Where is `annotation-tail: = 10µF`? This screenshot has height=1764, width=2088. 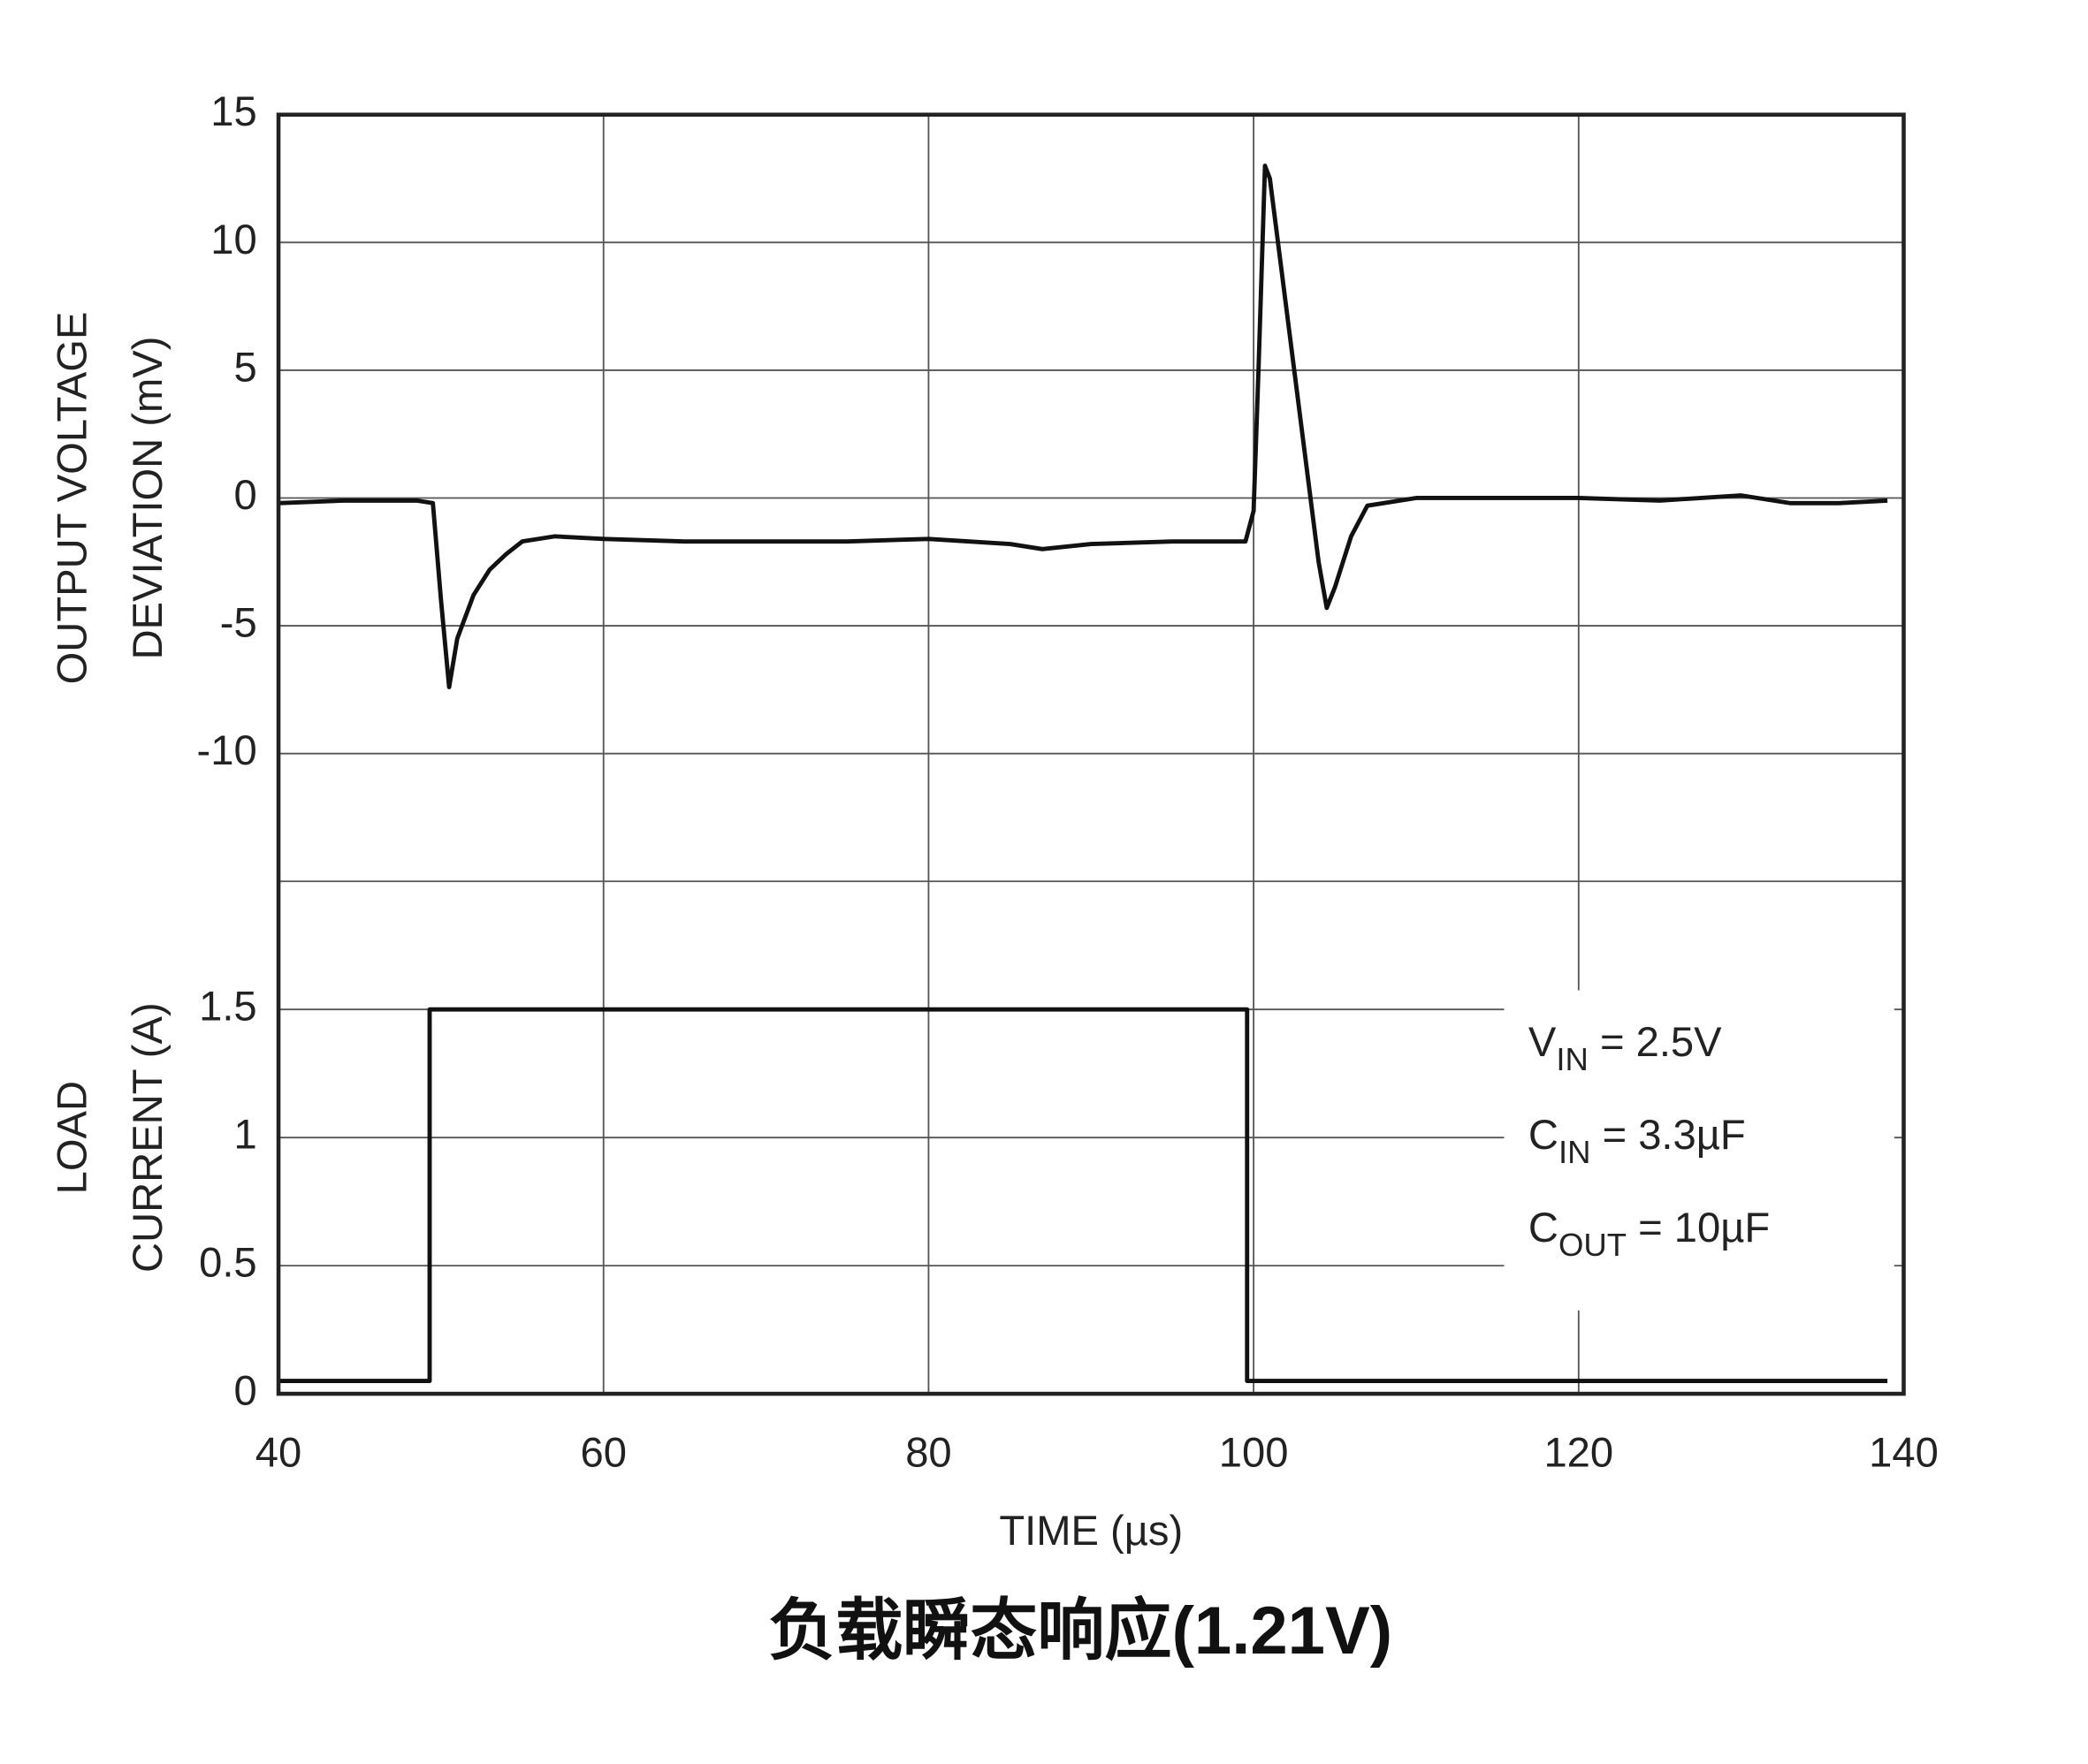
annotation-tail: = 10µF is located at coordinates (1699, 1227).